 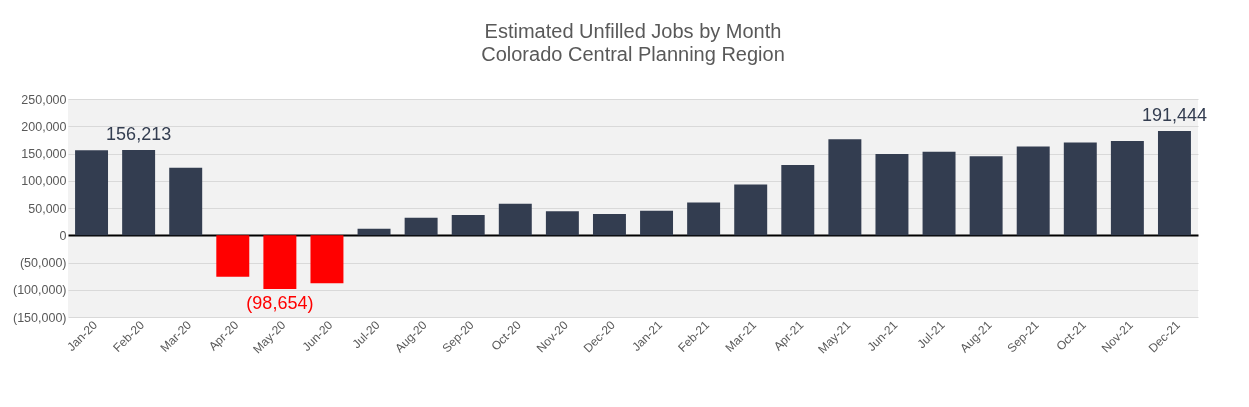 I want to click on chart-title: Estimated Unfilled Jobs by Month, so click(x=633, y=31).